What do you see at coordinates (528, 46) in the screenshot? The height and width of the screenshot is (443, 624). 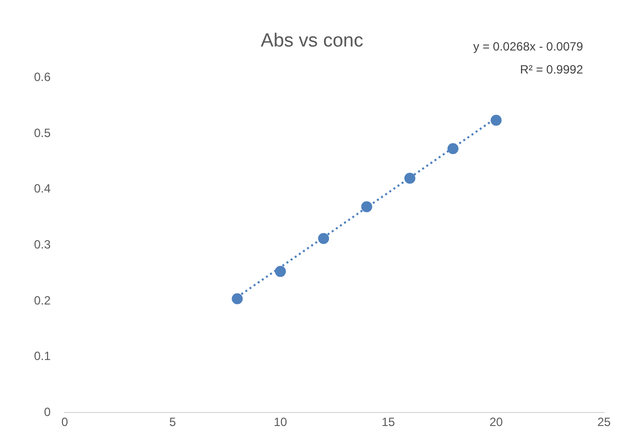 I see `text: y = 0.0268x - 0.0079` at bounding box center [528, 46].